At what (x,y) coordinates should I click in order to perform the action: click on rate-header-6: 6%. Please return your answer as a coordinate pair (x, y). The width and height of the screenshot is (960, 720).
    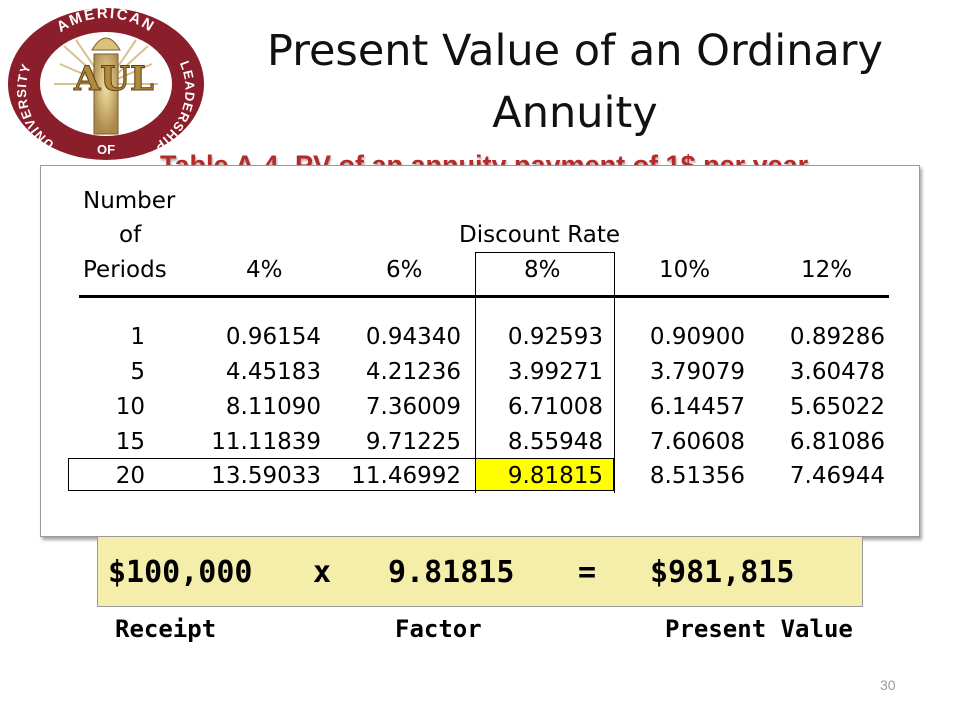
    Looking at the image, I should click on (404, 270).